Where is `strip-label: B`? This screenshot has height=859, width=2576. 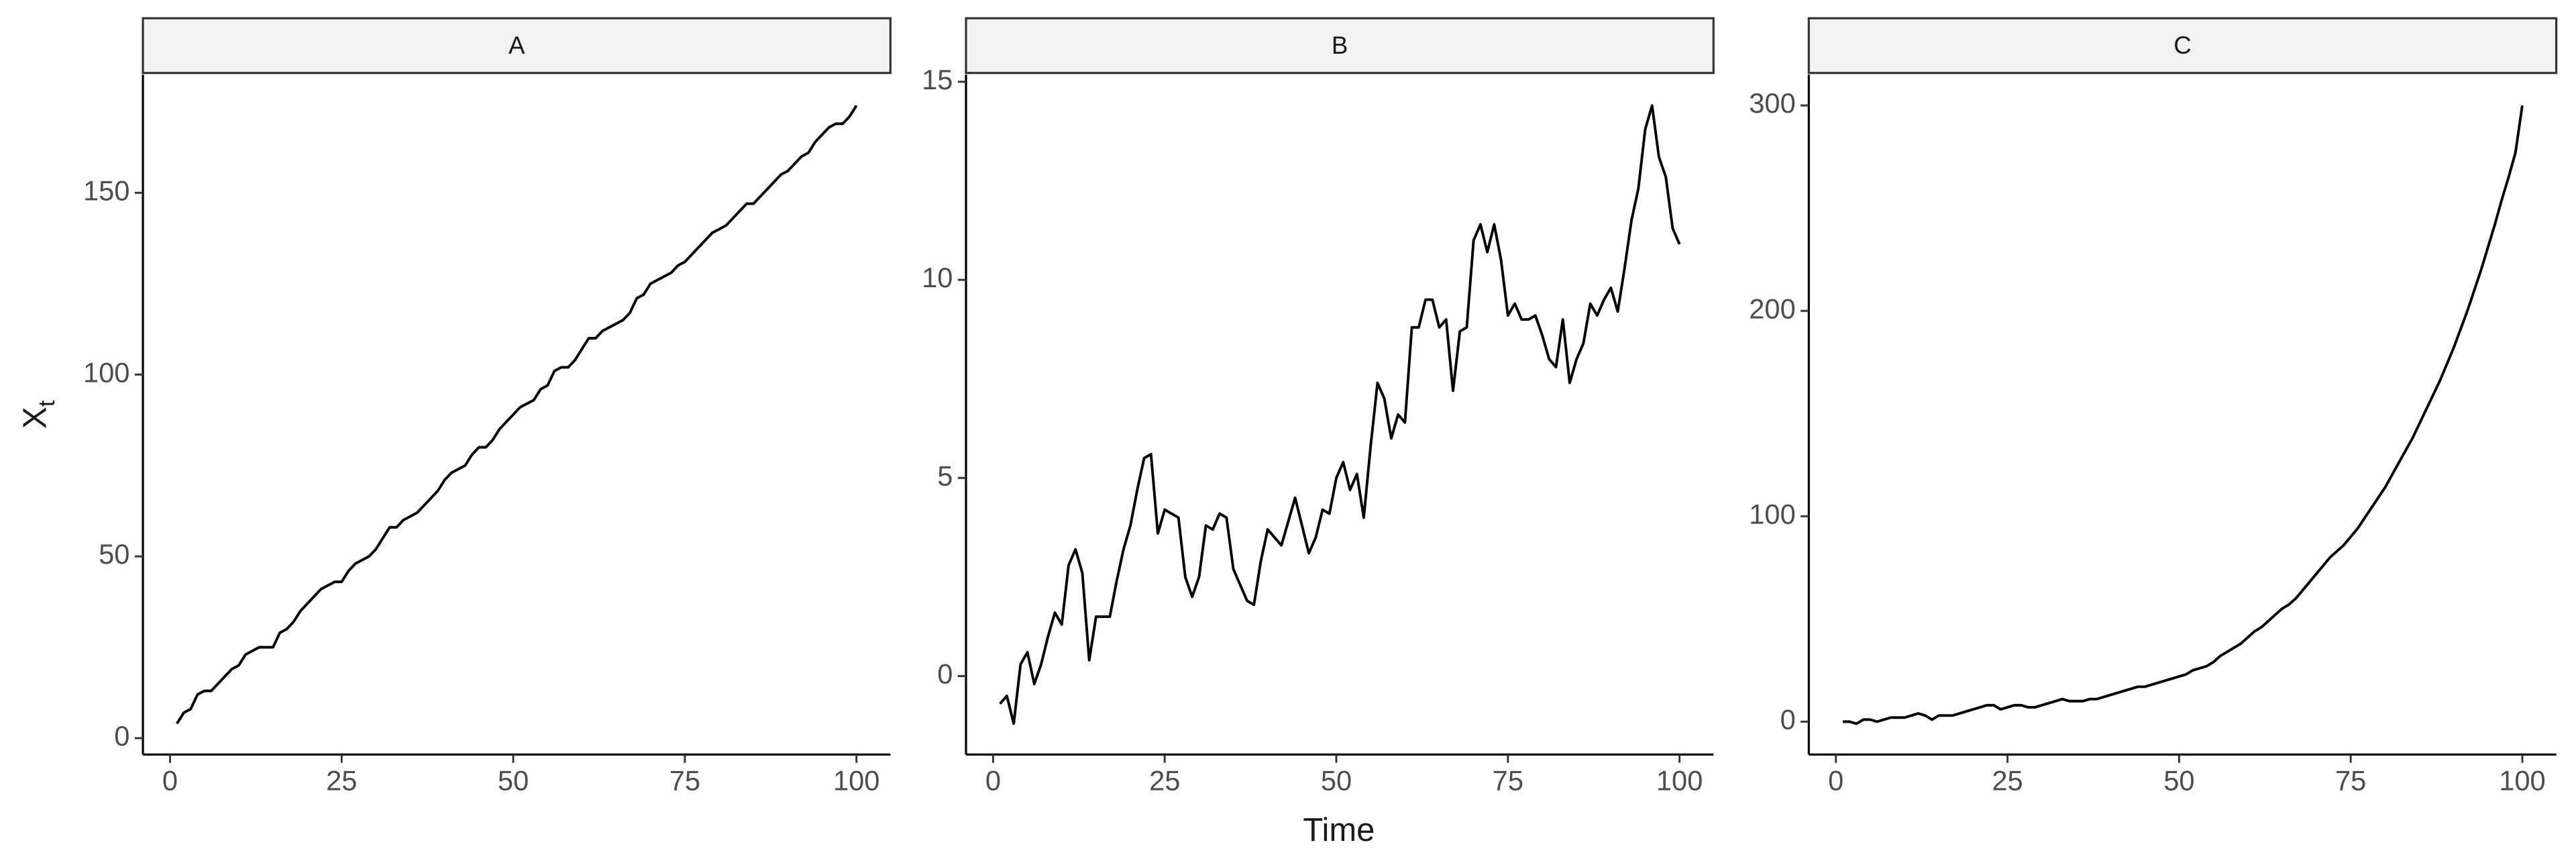 strip-label: B is located at coordinates (1340, 45).